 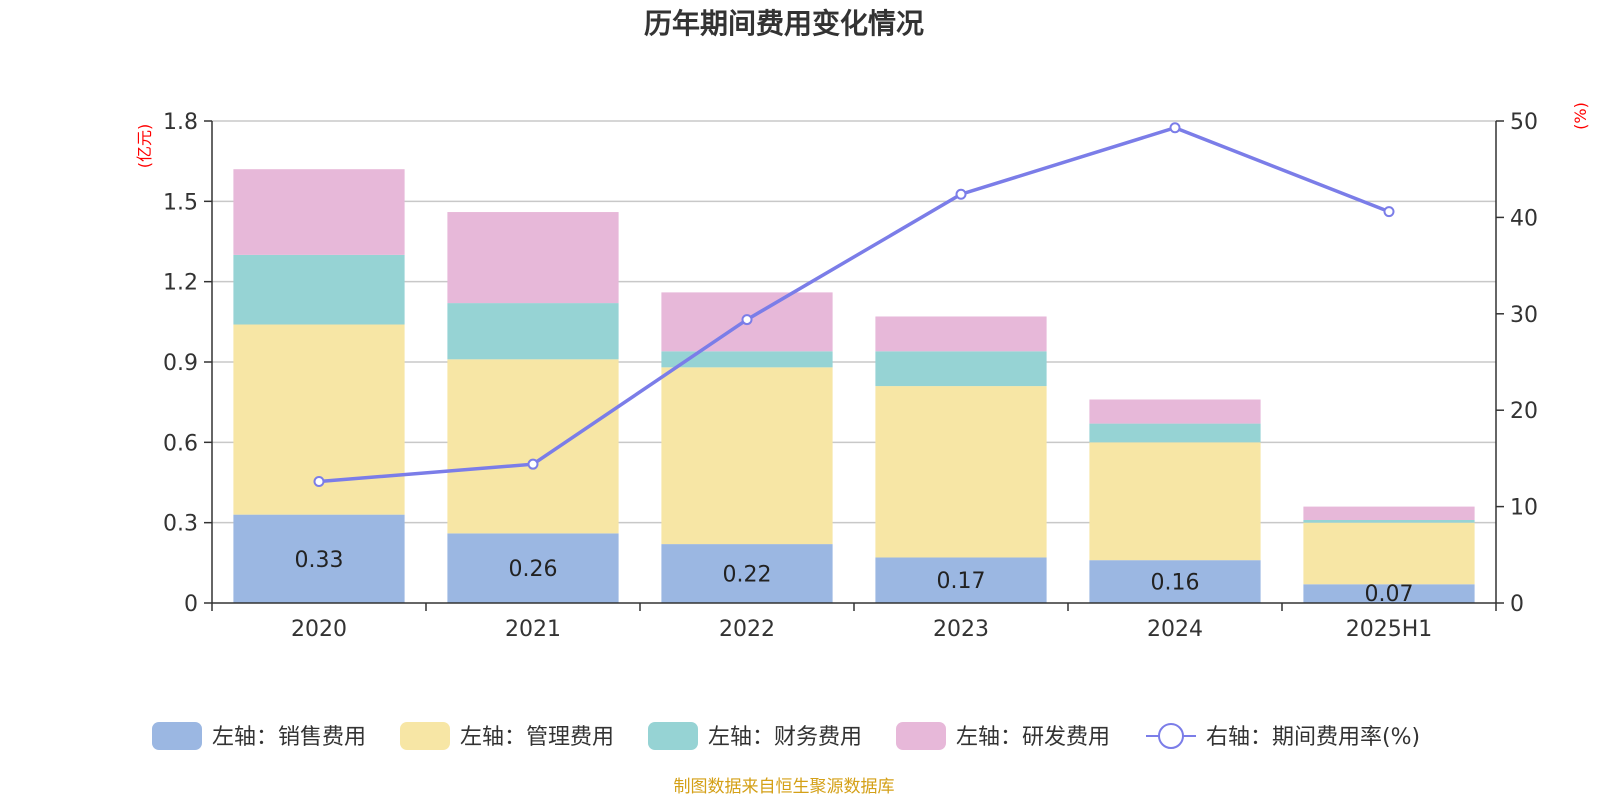 What do you see at coordinates (144, 146) in the screenshot?
I see `left-axis-unit: (亿元)` at bounding box center [144, 146].